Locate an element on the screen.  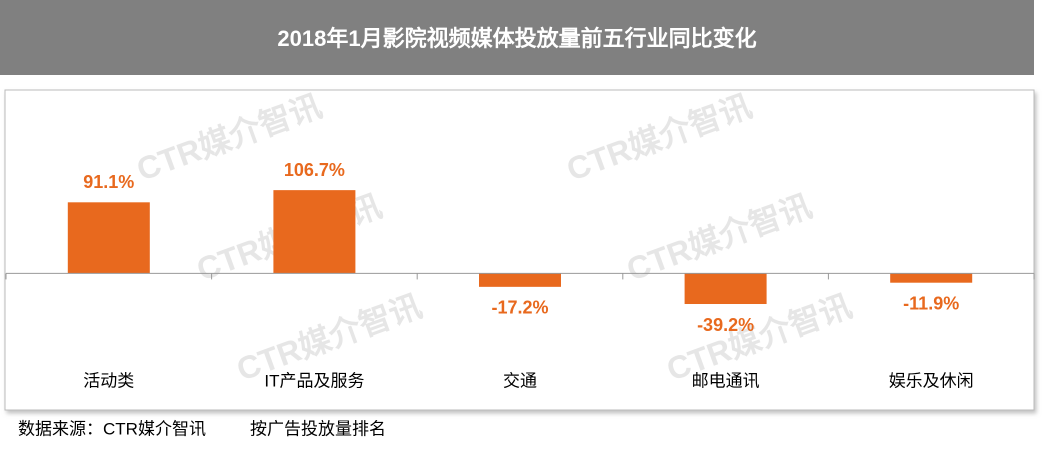
value-label: -17.2% is located at coordinates (519, 308).